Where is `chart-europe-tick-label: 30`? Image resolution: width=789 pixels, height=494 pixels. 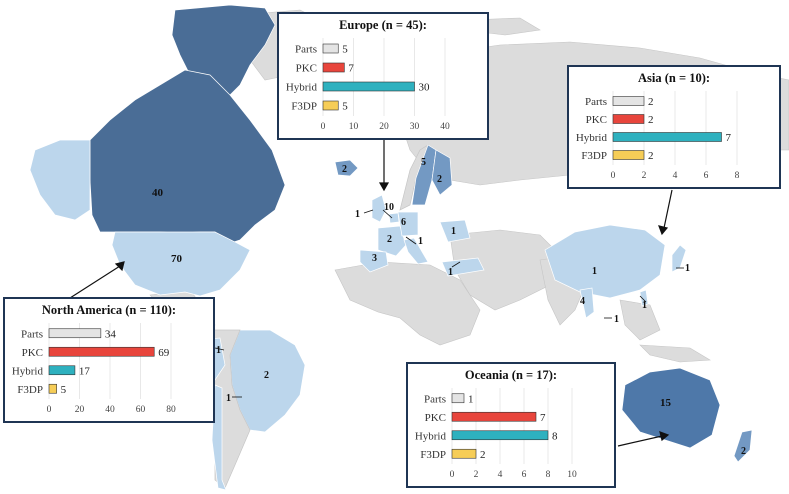 chart-europe-tick-label: 30 is located at coordinates (415, 127).